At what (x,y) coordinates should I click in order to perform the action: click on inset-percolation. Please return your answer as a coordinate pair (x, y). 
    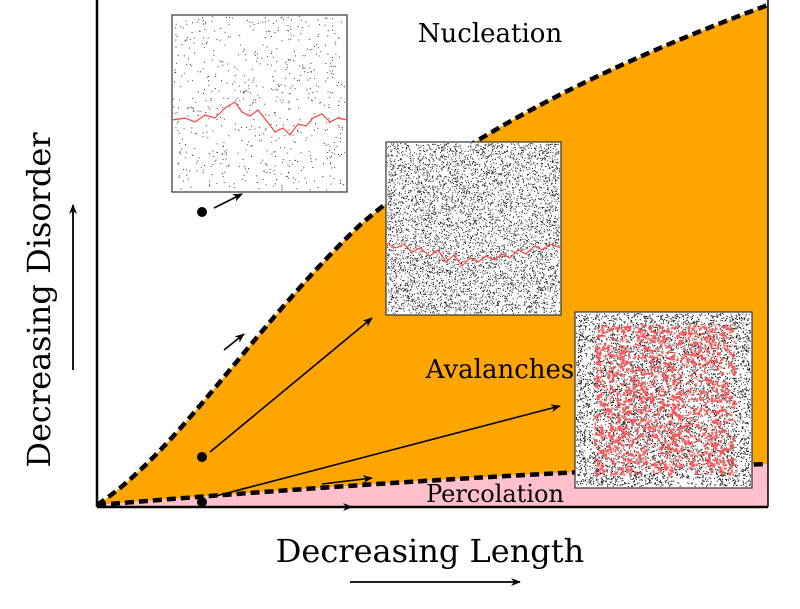
    Looking at the image, I should click on (663, 400).